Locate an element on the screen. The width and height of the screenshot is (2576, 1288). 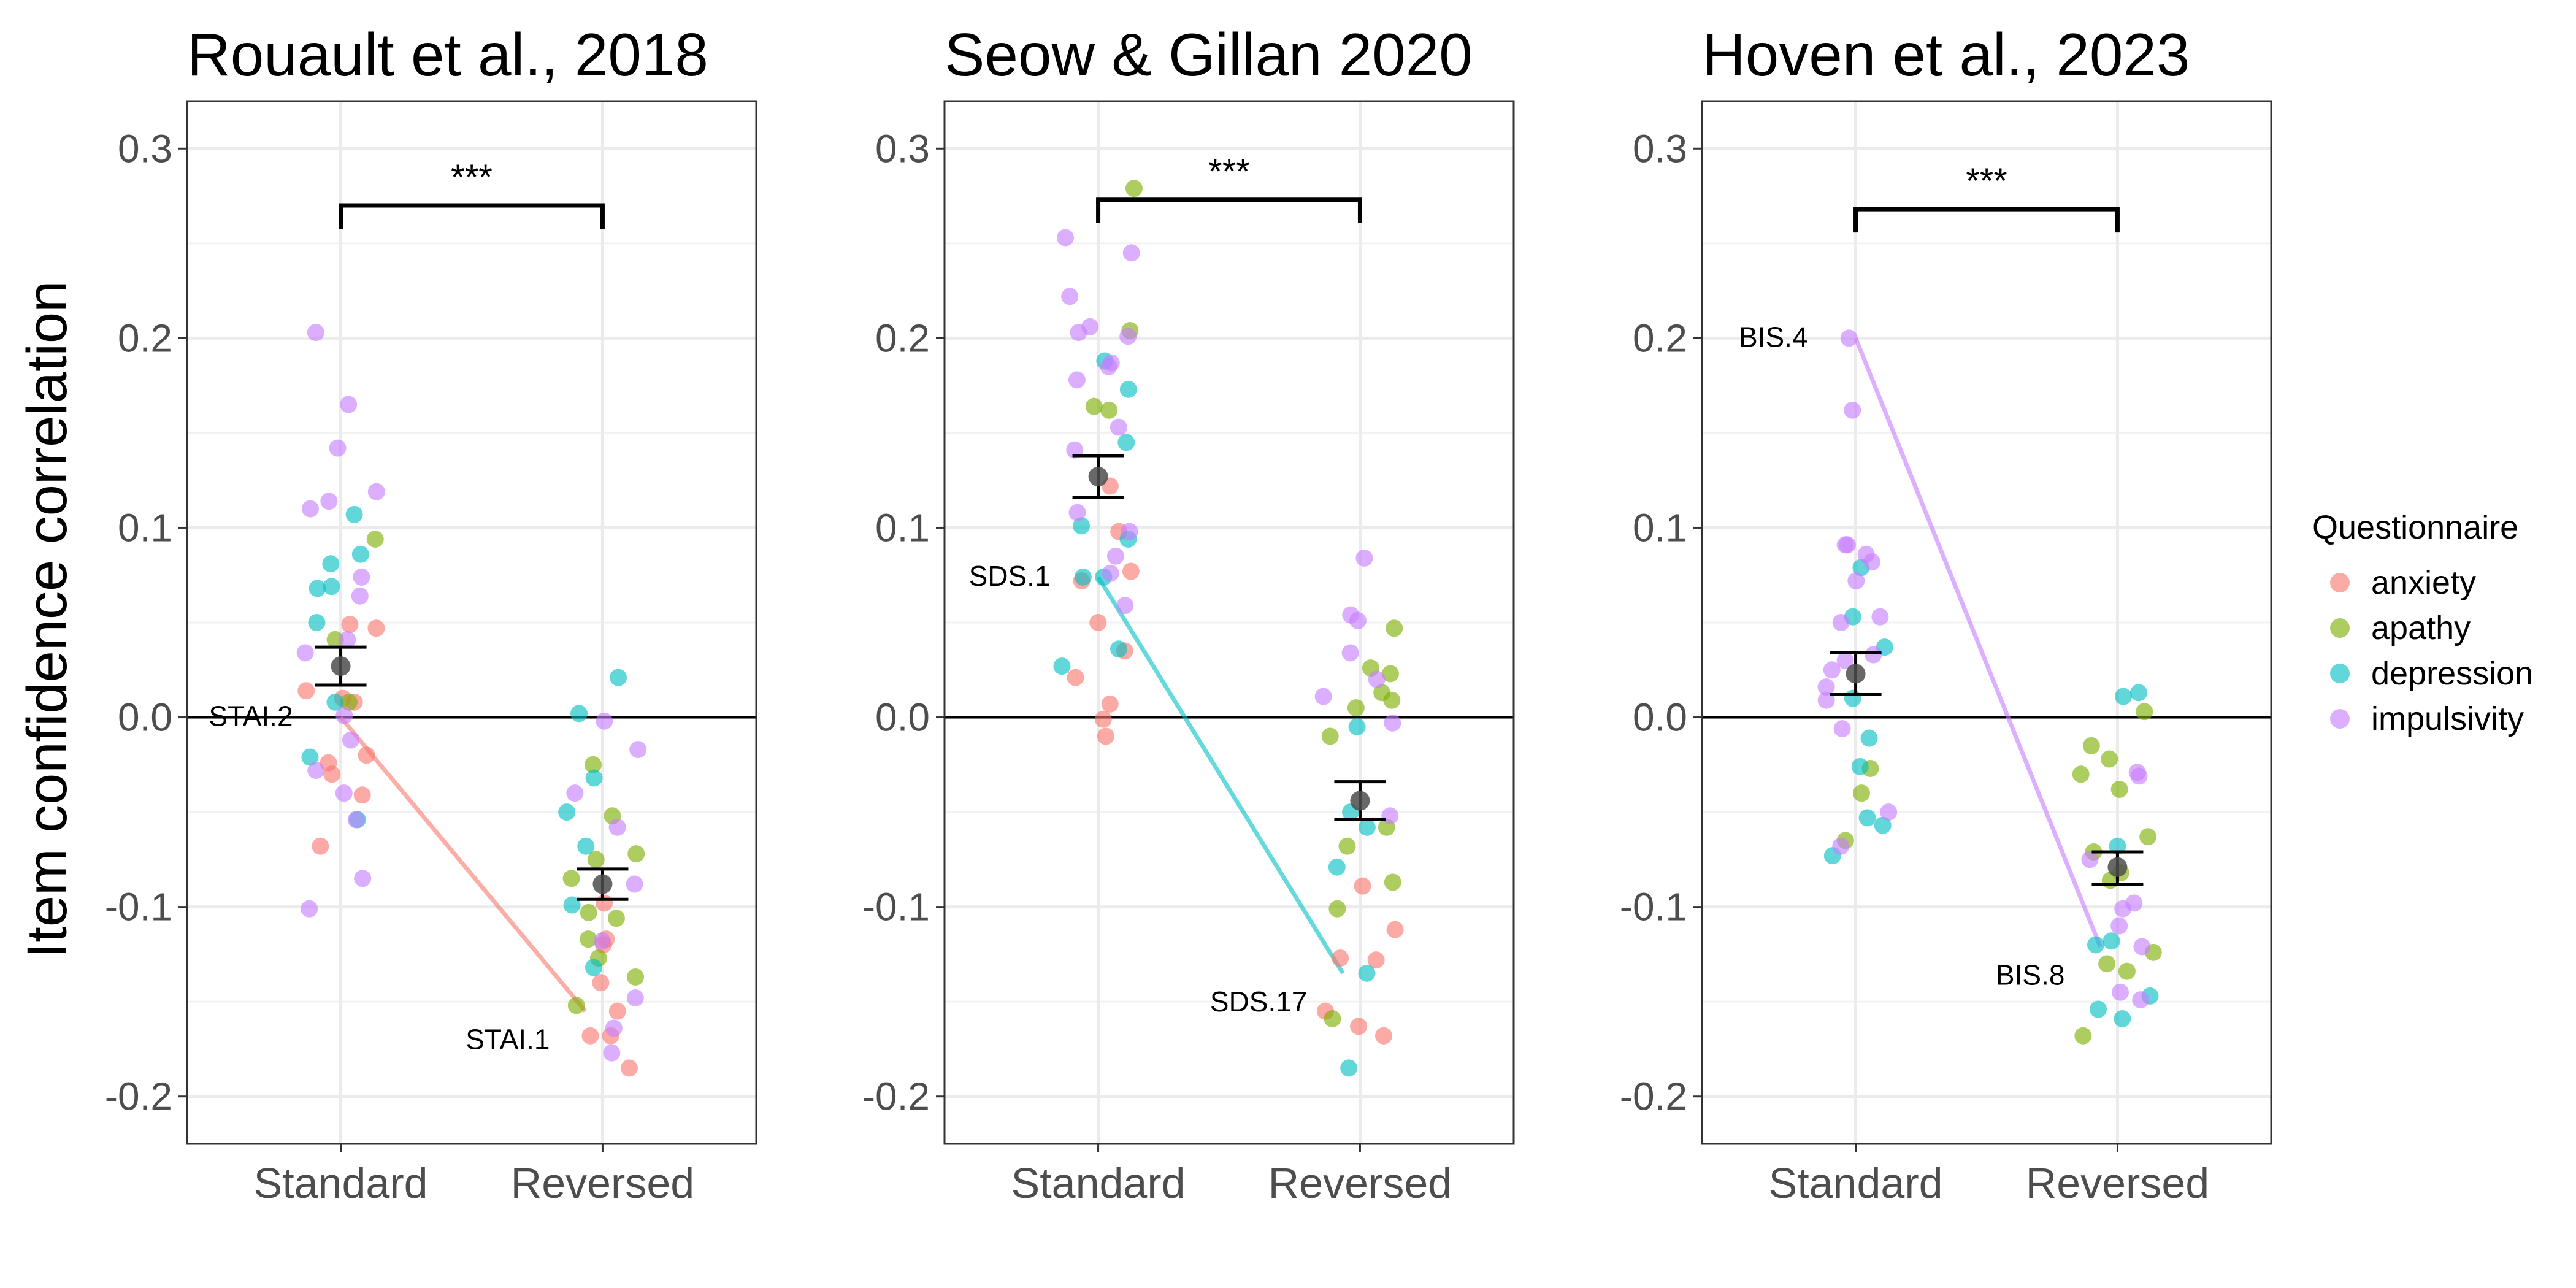
highlight-label-from: SDS.1 is located at coordinates (1010, 576).